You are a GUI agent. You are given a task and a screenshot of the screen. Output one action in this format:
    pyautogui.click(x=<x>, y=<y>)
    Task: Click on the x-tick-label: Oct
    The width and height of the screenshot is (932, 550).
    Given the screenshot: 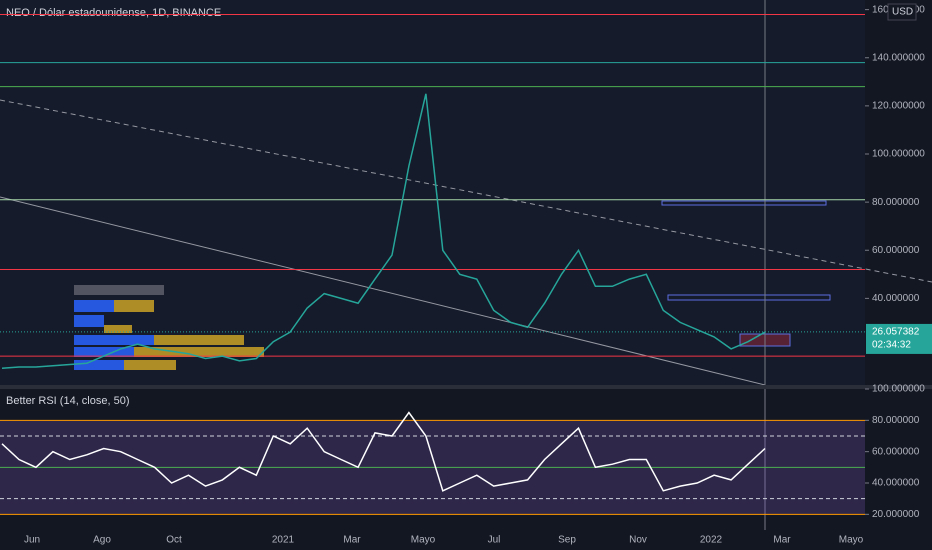 What is the action you would take?
    pyautogui.click(x=174, y=540)
    